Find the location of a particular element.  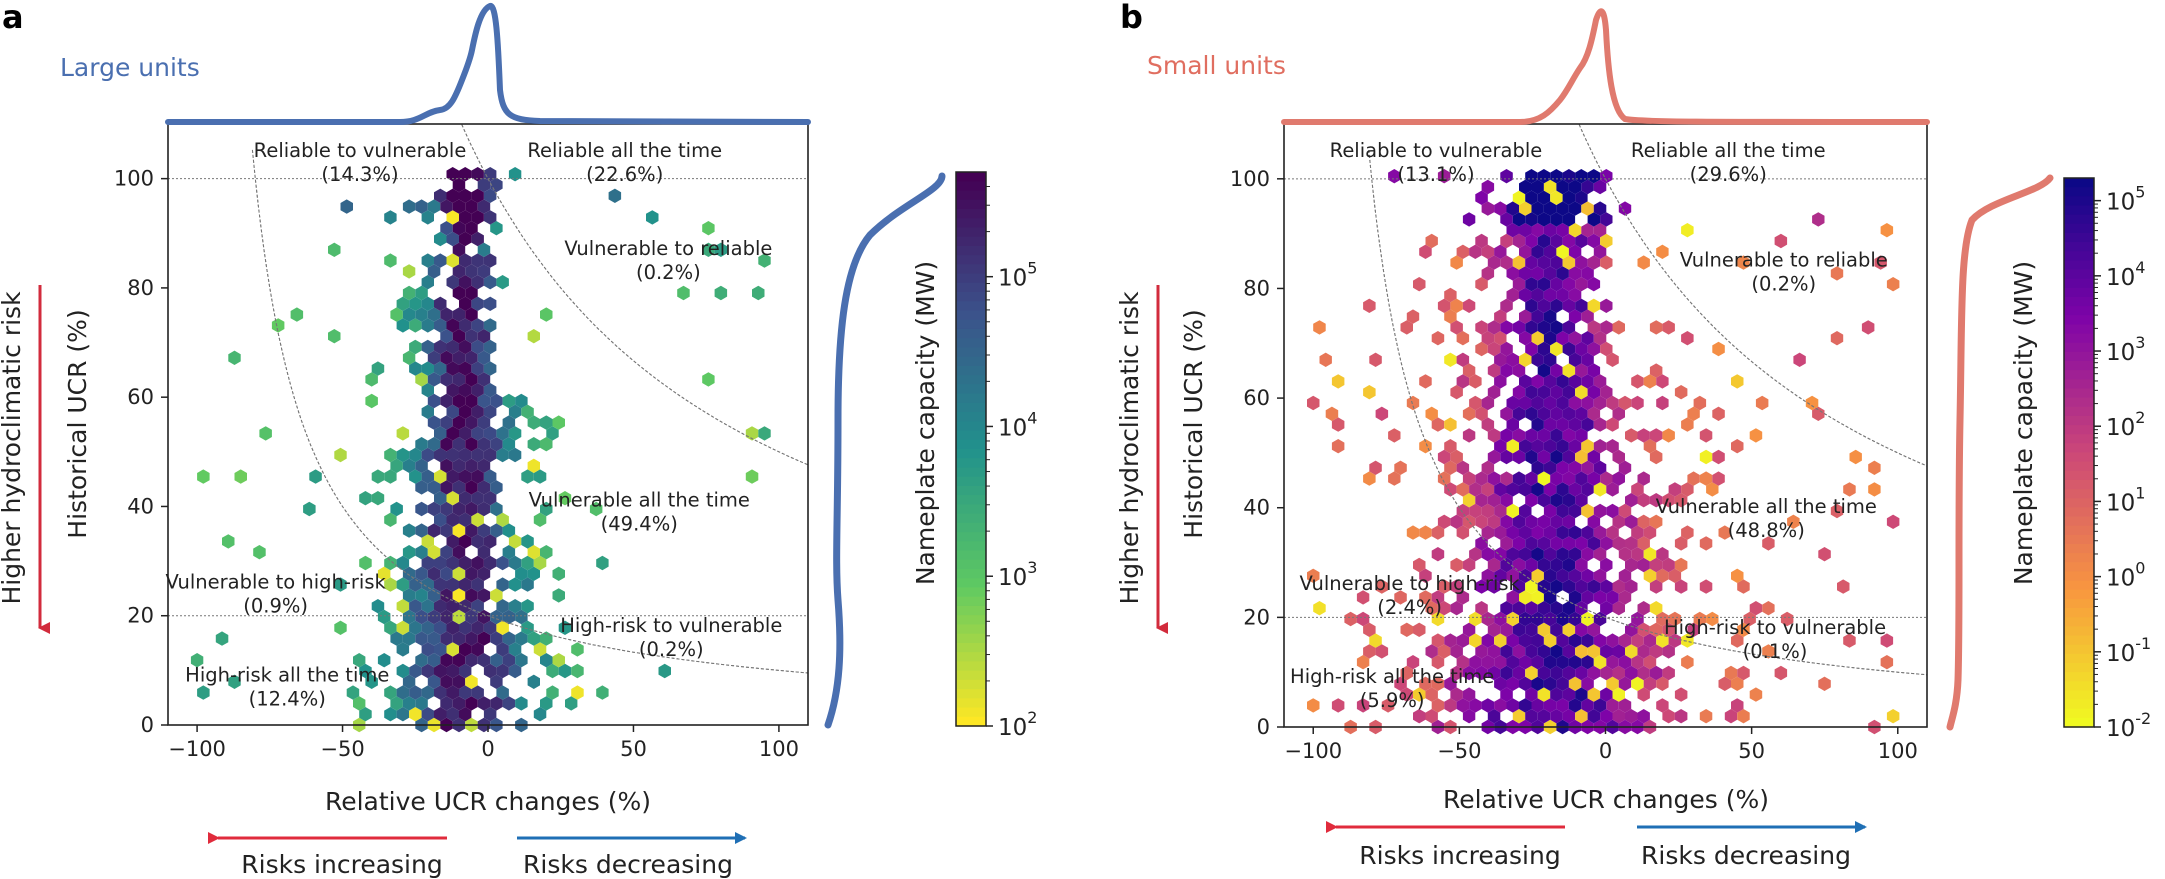

risks-increasing-label: Risks increasing is located at coordinates (1459, 855).